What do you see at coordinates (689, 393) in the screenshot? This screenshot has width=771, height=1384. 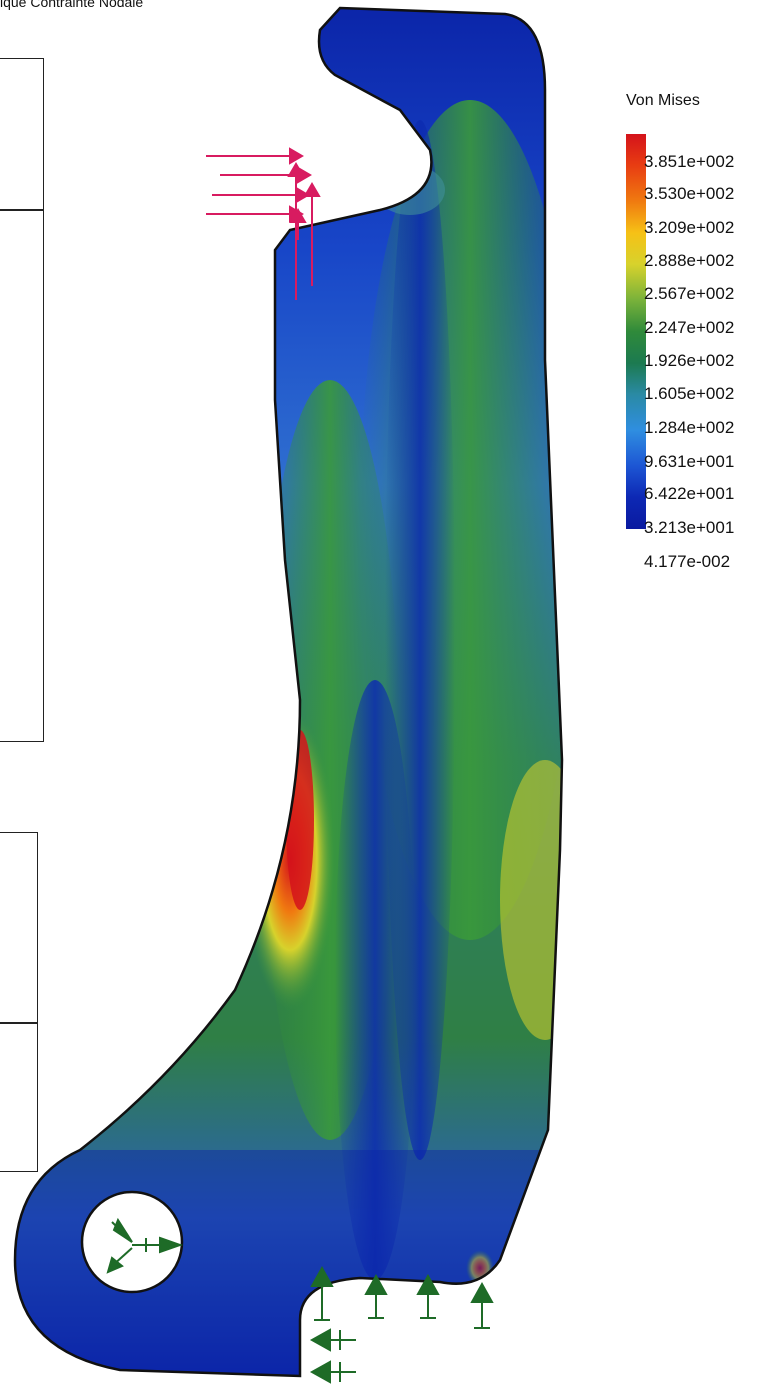 I see `legend-tick: 1.605e+002` at bounding box center [689, 393].